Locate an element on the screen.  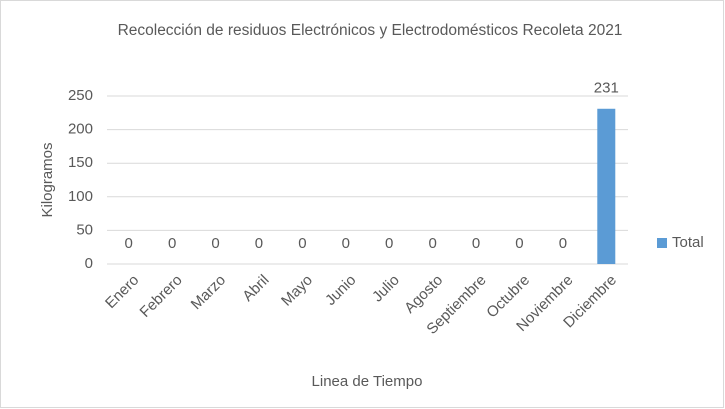
bar is located at coordinates (606, 186).